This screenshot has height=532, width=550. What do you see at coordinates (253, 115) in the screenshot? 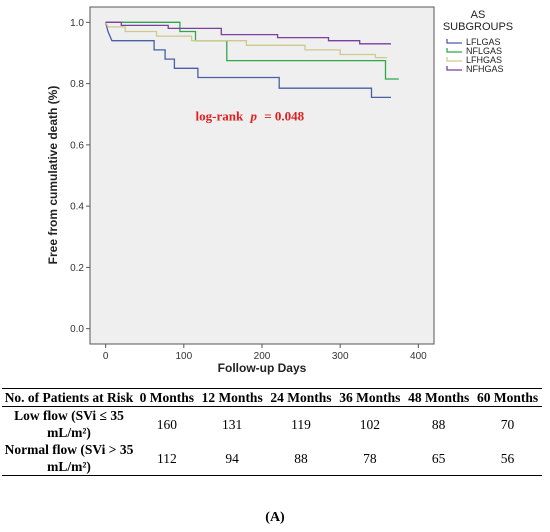
I see `logrank-p-symbol: p` at bounding box center [253, 115].